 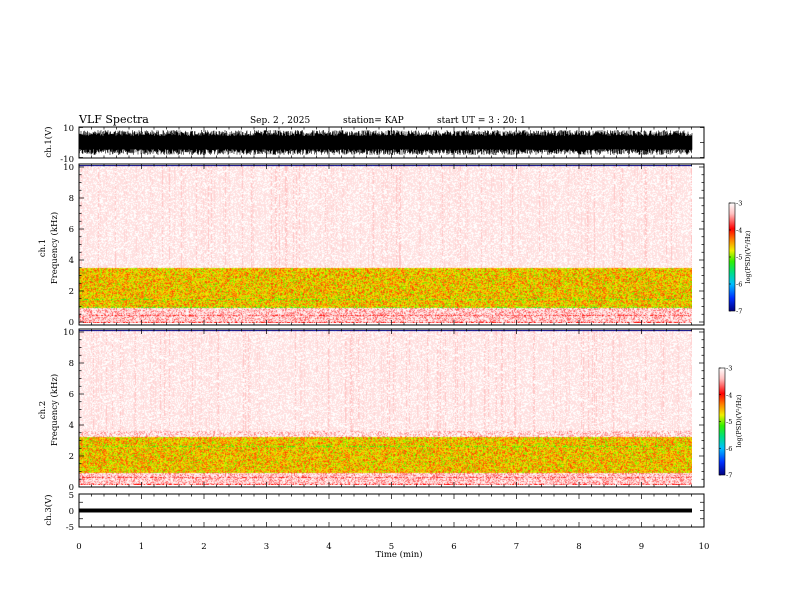 I want to click on ch1-waveform-panel: 10 -10 ch.1(V), so click(x=374, y=144).